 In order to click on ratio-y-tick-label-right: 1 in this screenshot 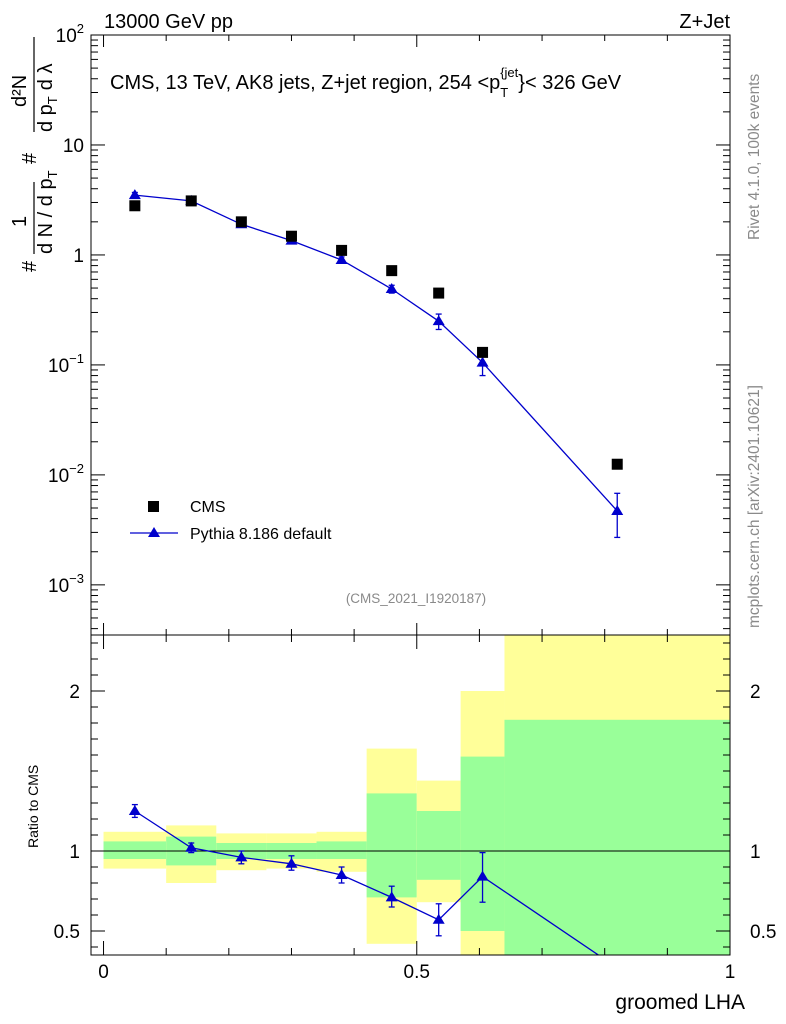, I will do `click(755, 852)`.